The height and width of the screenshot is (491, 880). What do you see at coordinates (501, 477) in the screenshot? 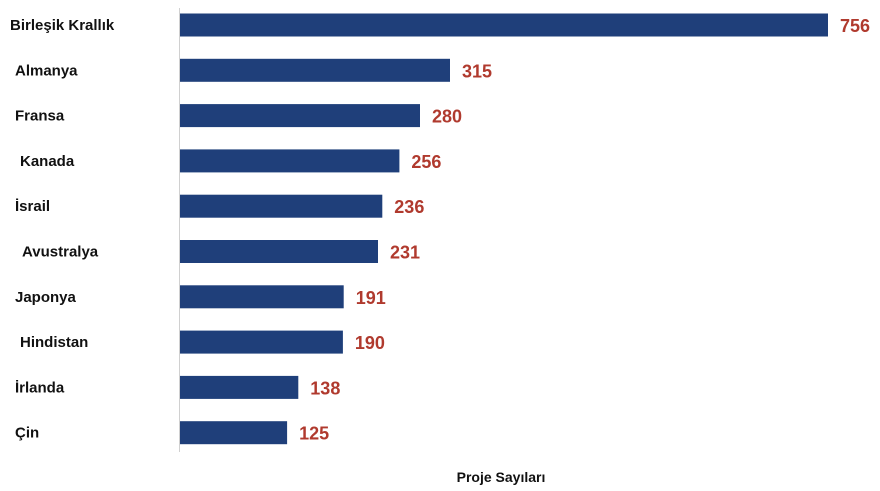
I see `x-axis-title: Proje Sayıları` at bounding box center [501, 477].